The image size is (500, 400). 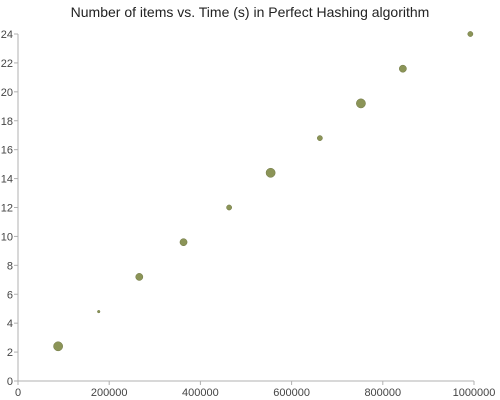 I want to click on y-tick-label: 12, so click(x=7, y=209).